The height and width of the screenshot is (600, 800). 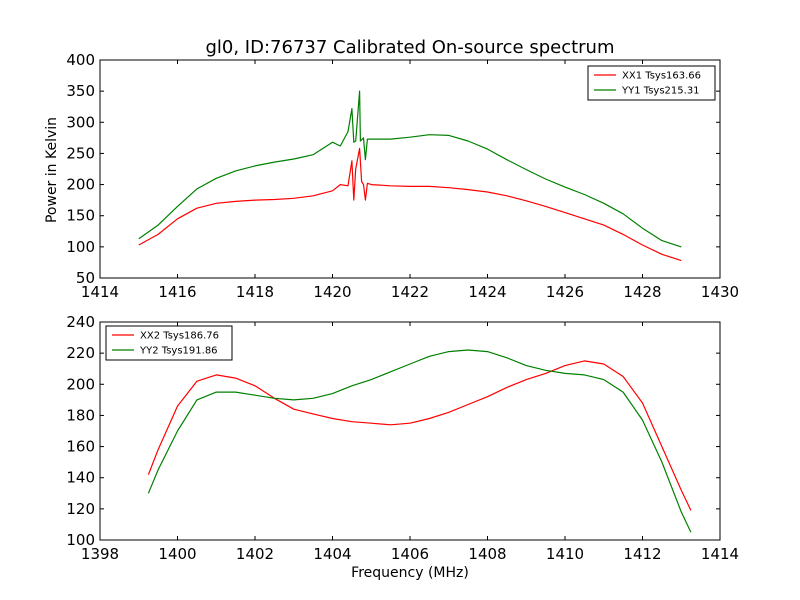 What do you see at coordinates (487, 292) in the screenshot?
I see `x-tick-label: 1424` at bounding box center [487, 292].